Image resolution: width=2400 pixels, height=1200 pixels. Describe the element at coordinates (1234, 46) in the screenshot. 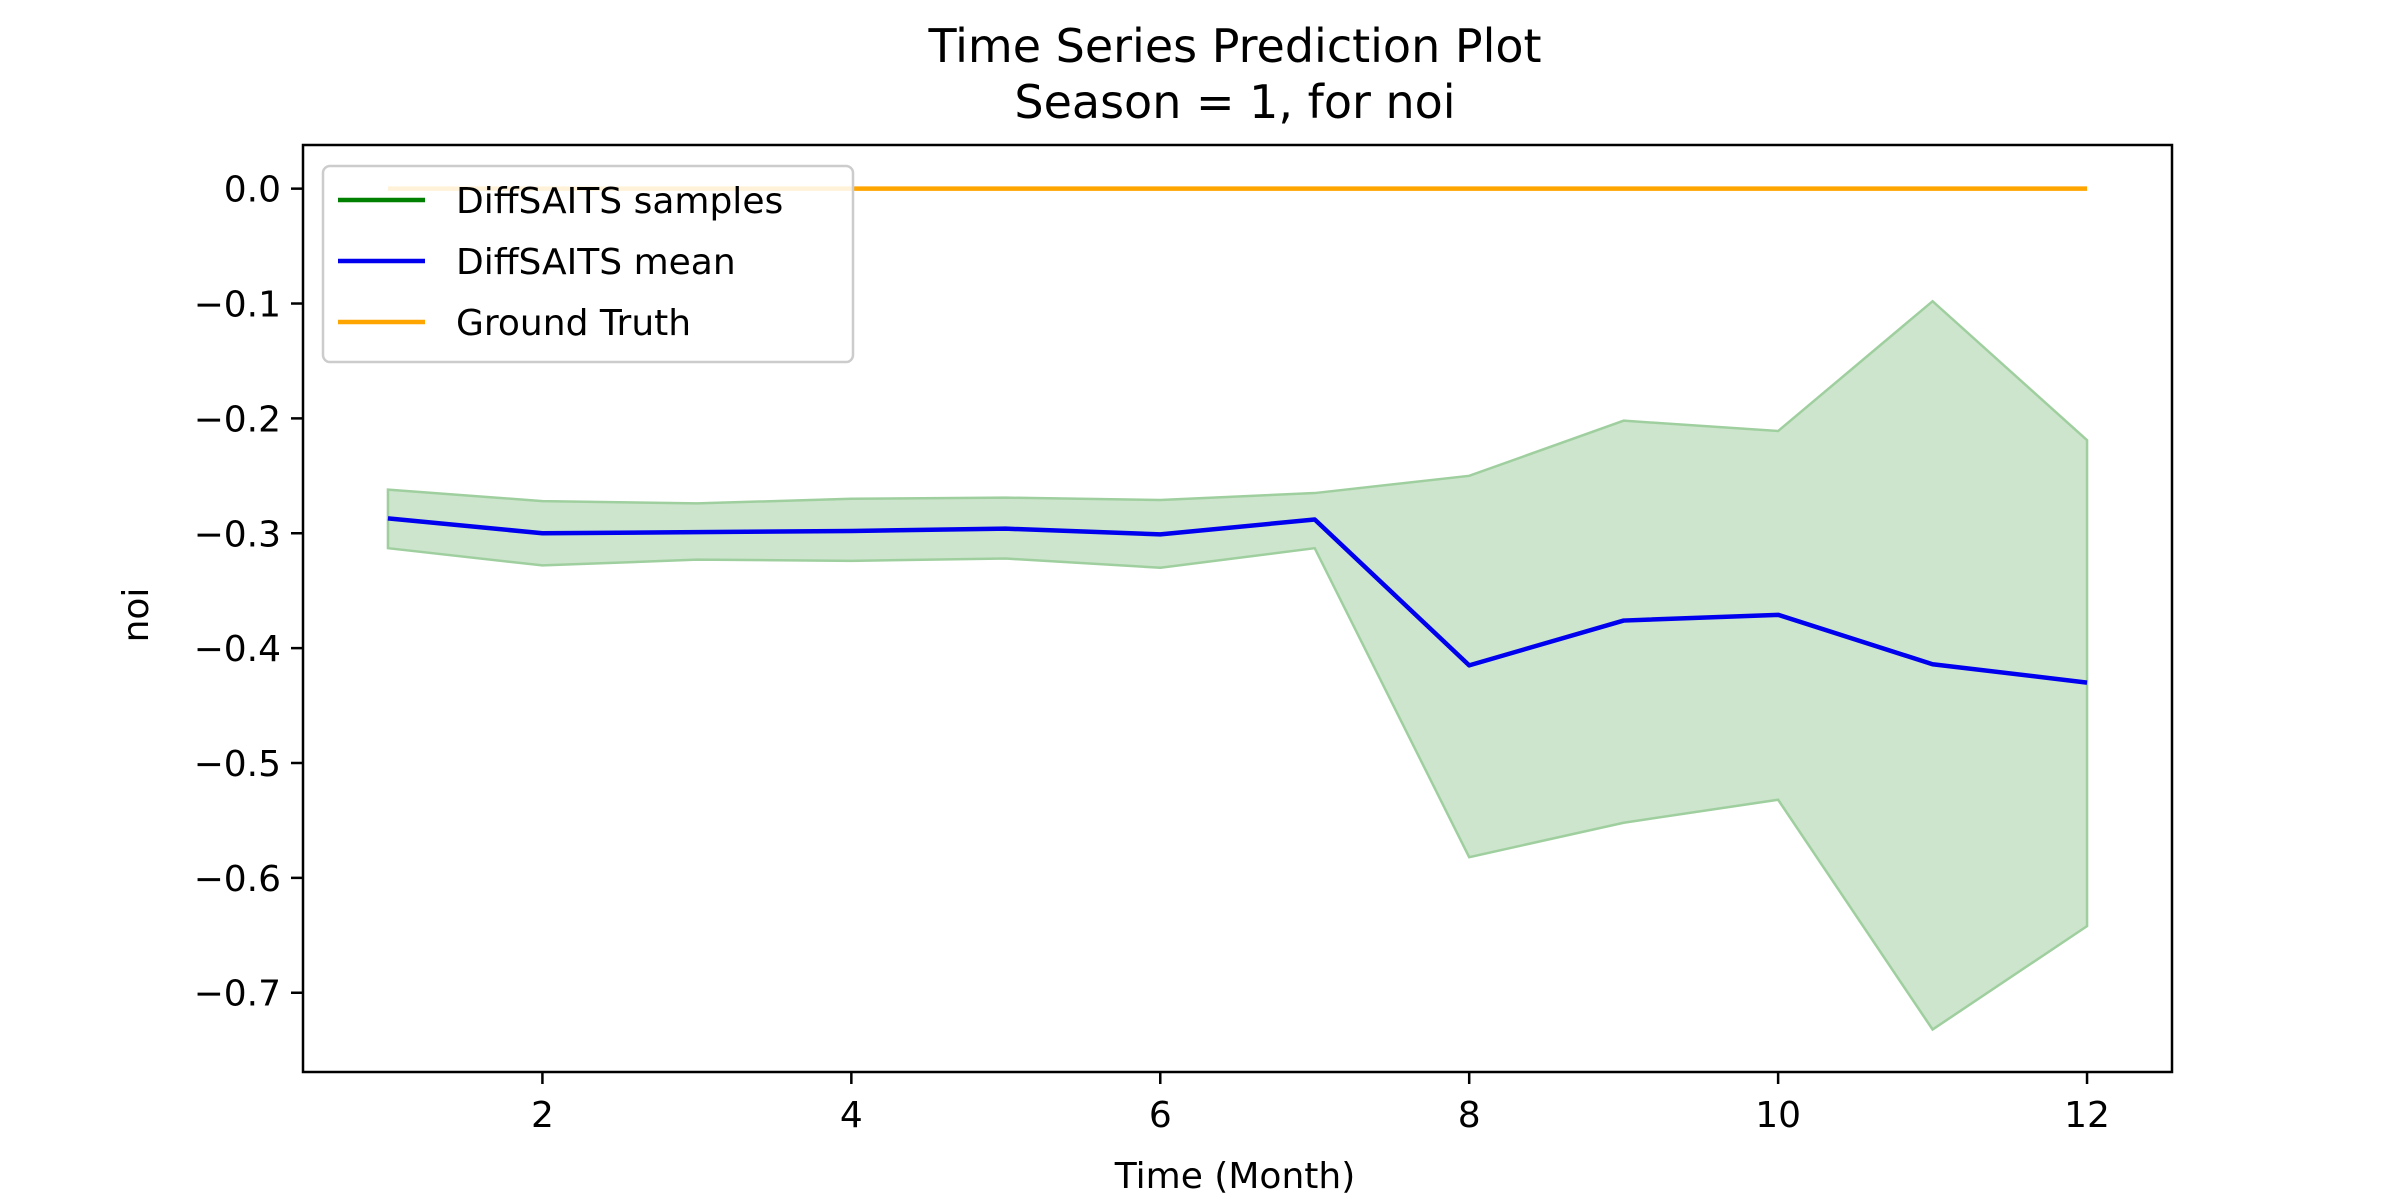

I see `chart-title: Time Series Prediction Plot` at that location.